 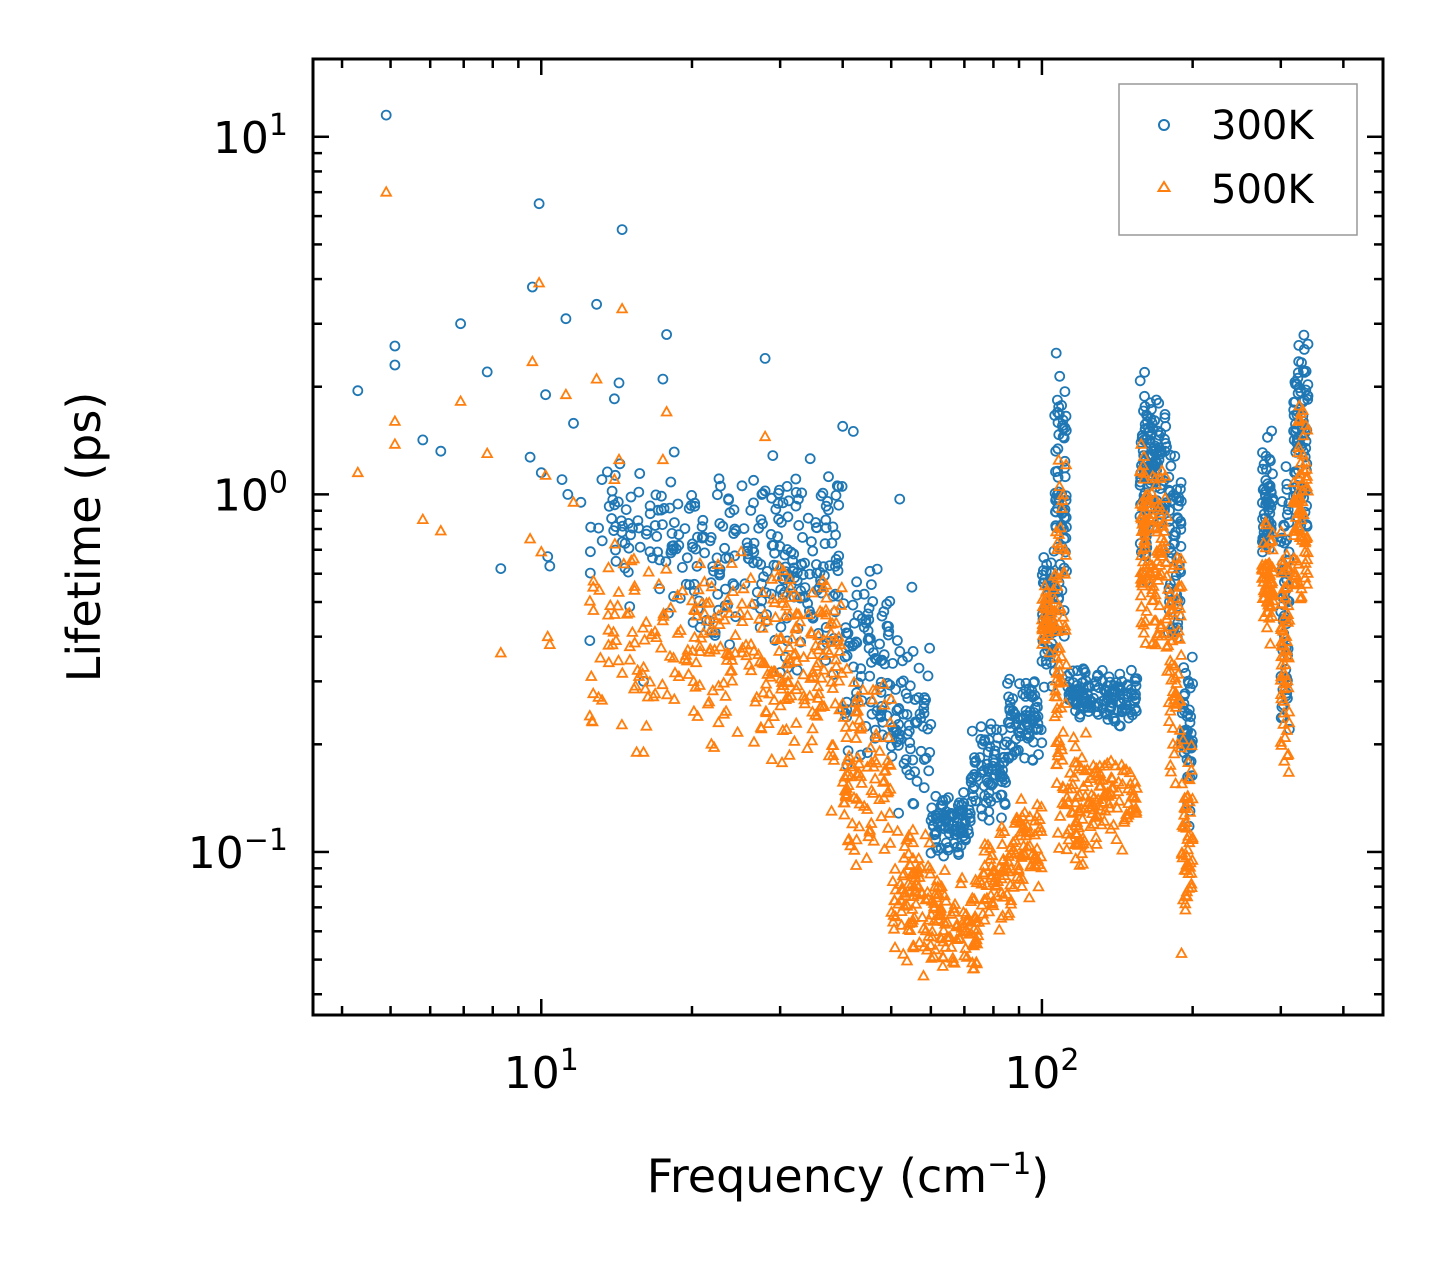 I want to click on legend-marker-500k, so click(x=1164, y=186).